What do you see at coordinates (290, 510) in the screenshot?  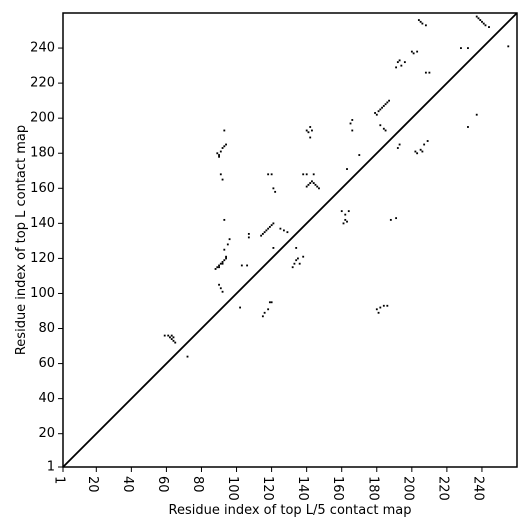 I see `x-axis-title: Residue index of top L/5 contact map` at bounding box center [290, 510].